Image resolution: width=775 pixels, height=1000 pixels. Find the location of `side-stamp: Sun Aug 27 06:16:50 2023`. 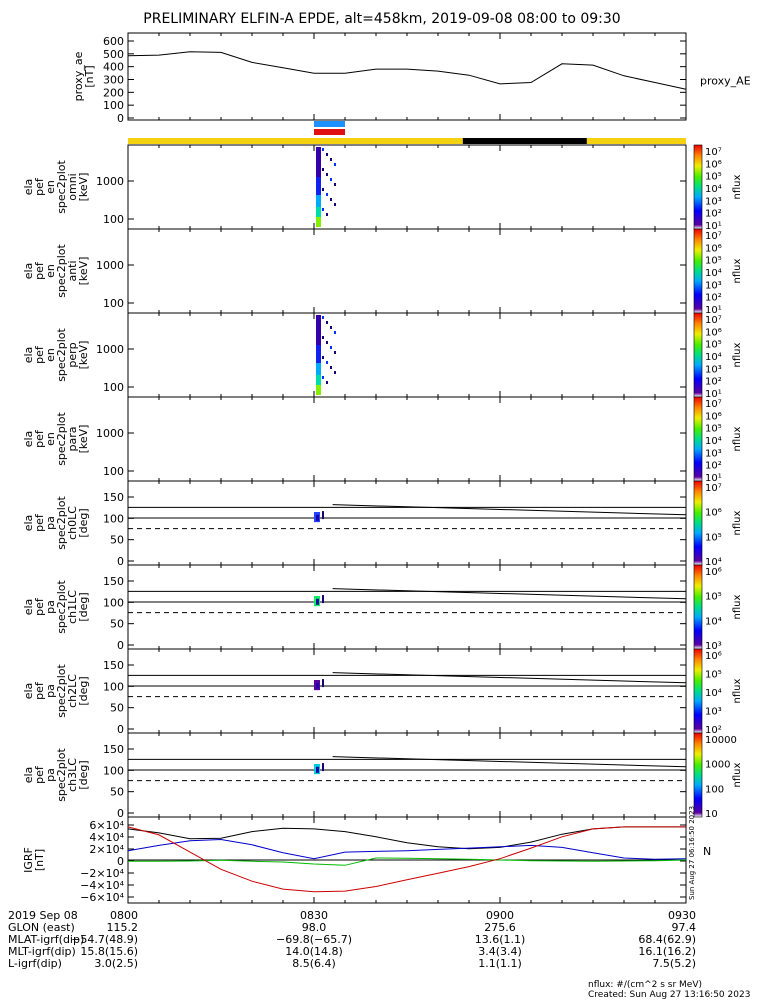

side-stamp: Sun Aug 27 06:16:50 2023 is located at coordinates (692, 853).